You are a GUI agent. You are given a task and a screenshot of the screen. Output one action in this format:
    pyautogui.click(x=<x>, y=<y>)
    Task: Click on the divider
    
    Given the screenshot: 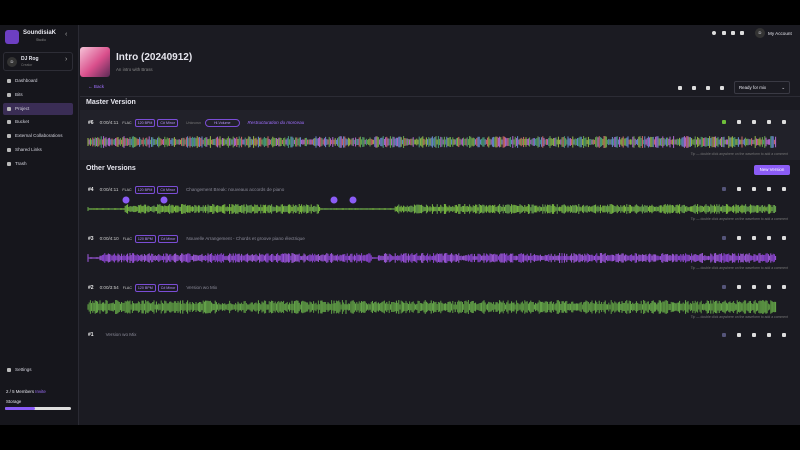 What is the action you would take?
    pyautogui.click(x=440, y=96)
    